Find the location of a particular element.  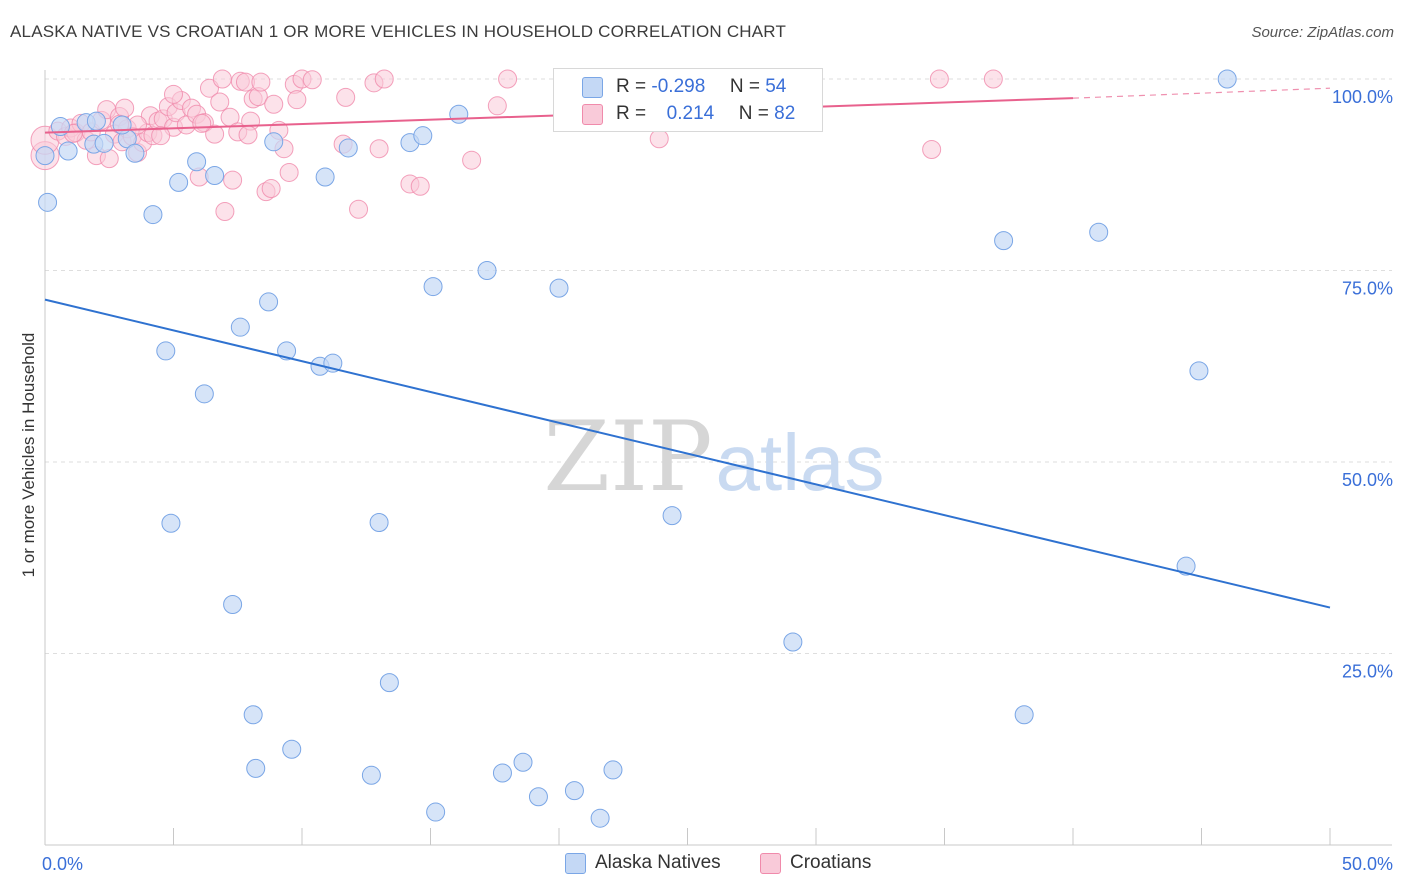

y-tick-label: 100.0% is located at coordinates (1362, 97).